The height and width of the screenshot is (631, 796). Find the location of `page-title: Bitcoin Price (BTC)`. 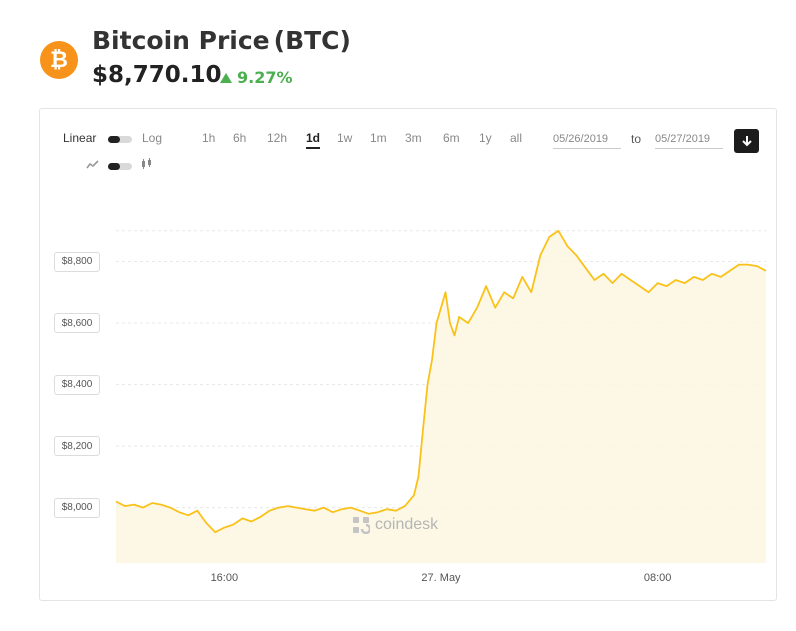

page-title: Bitcoin Price (BTC) is located at coordinates (221, 40).